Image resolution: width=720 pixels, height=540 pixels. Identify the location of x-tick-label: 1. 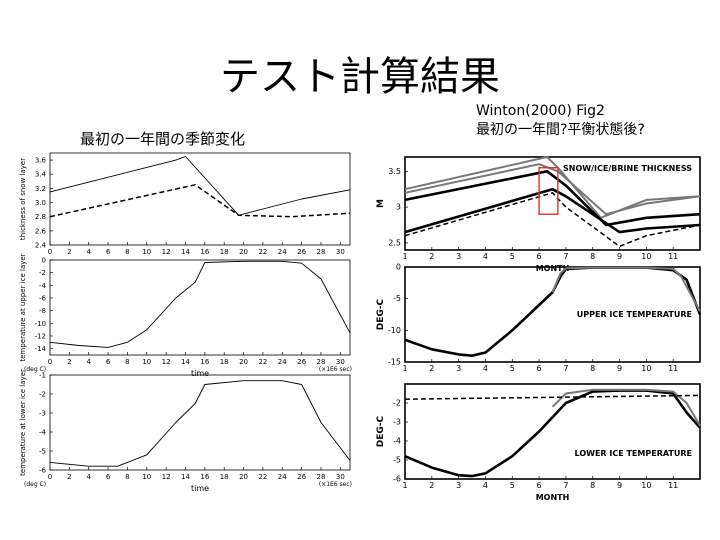
(404, 368).